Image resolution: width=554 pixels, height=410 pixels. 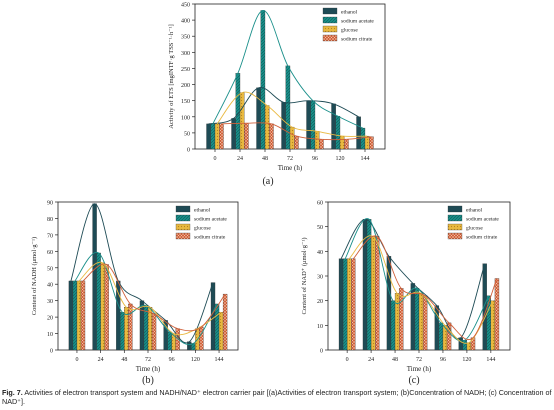 What do you see at coordinates (34, 276) in the screenshot?
I see `y-axis-label: Content of NADH (μmol·g⁻¹)` at bounding box center [34, 276].